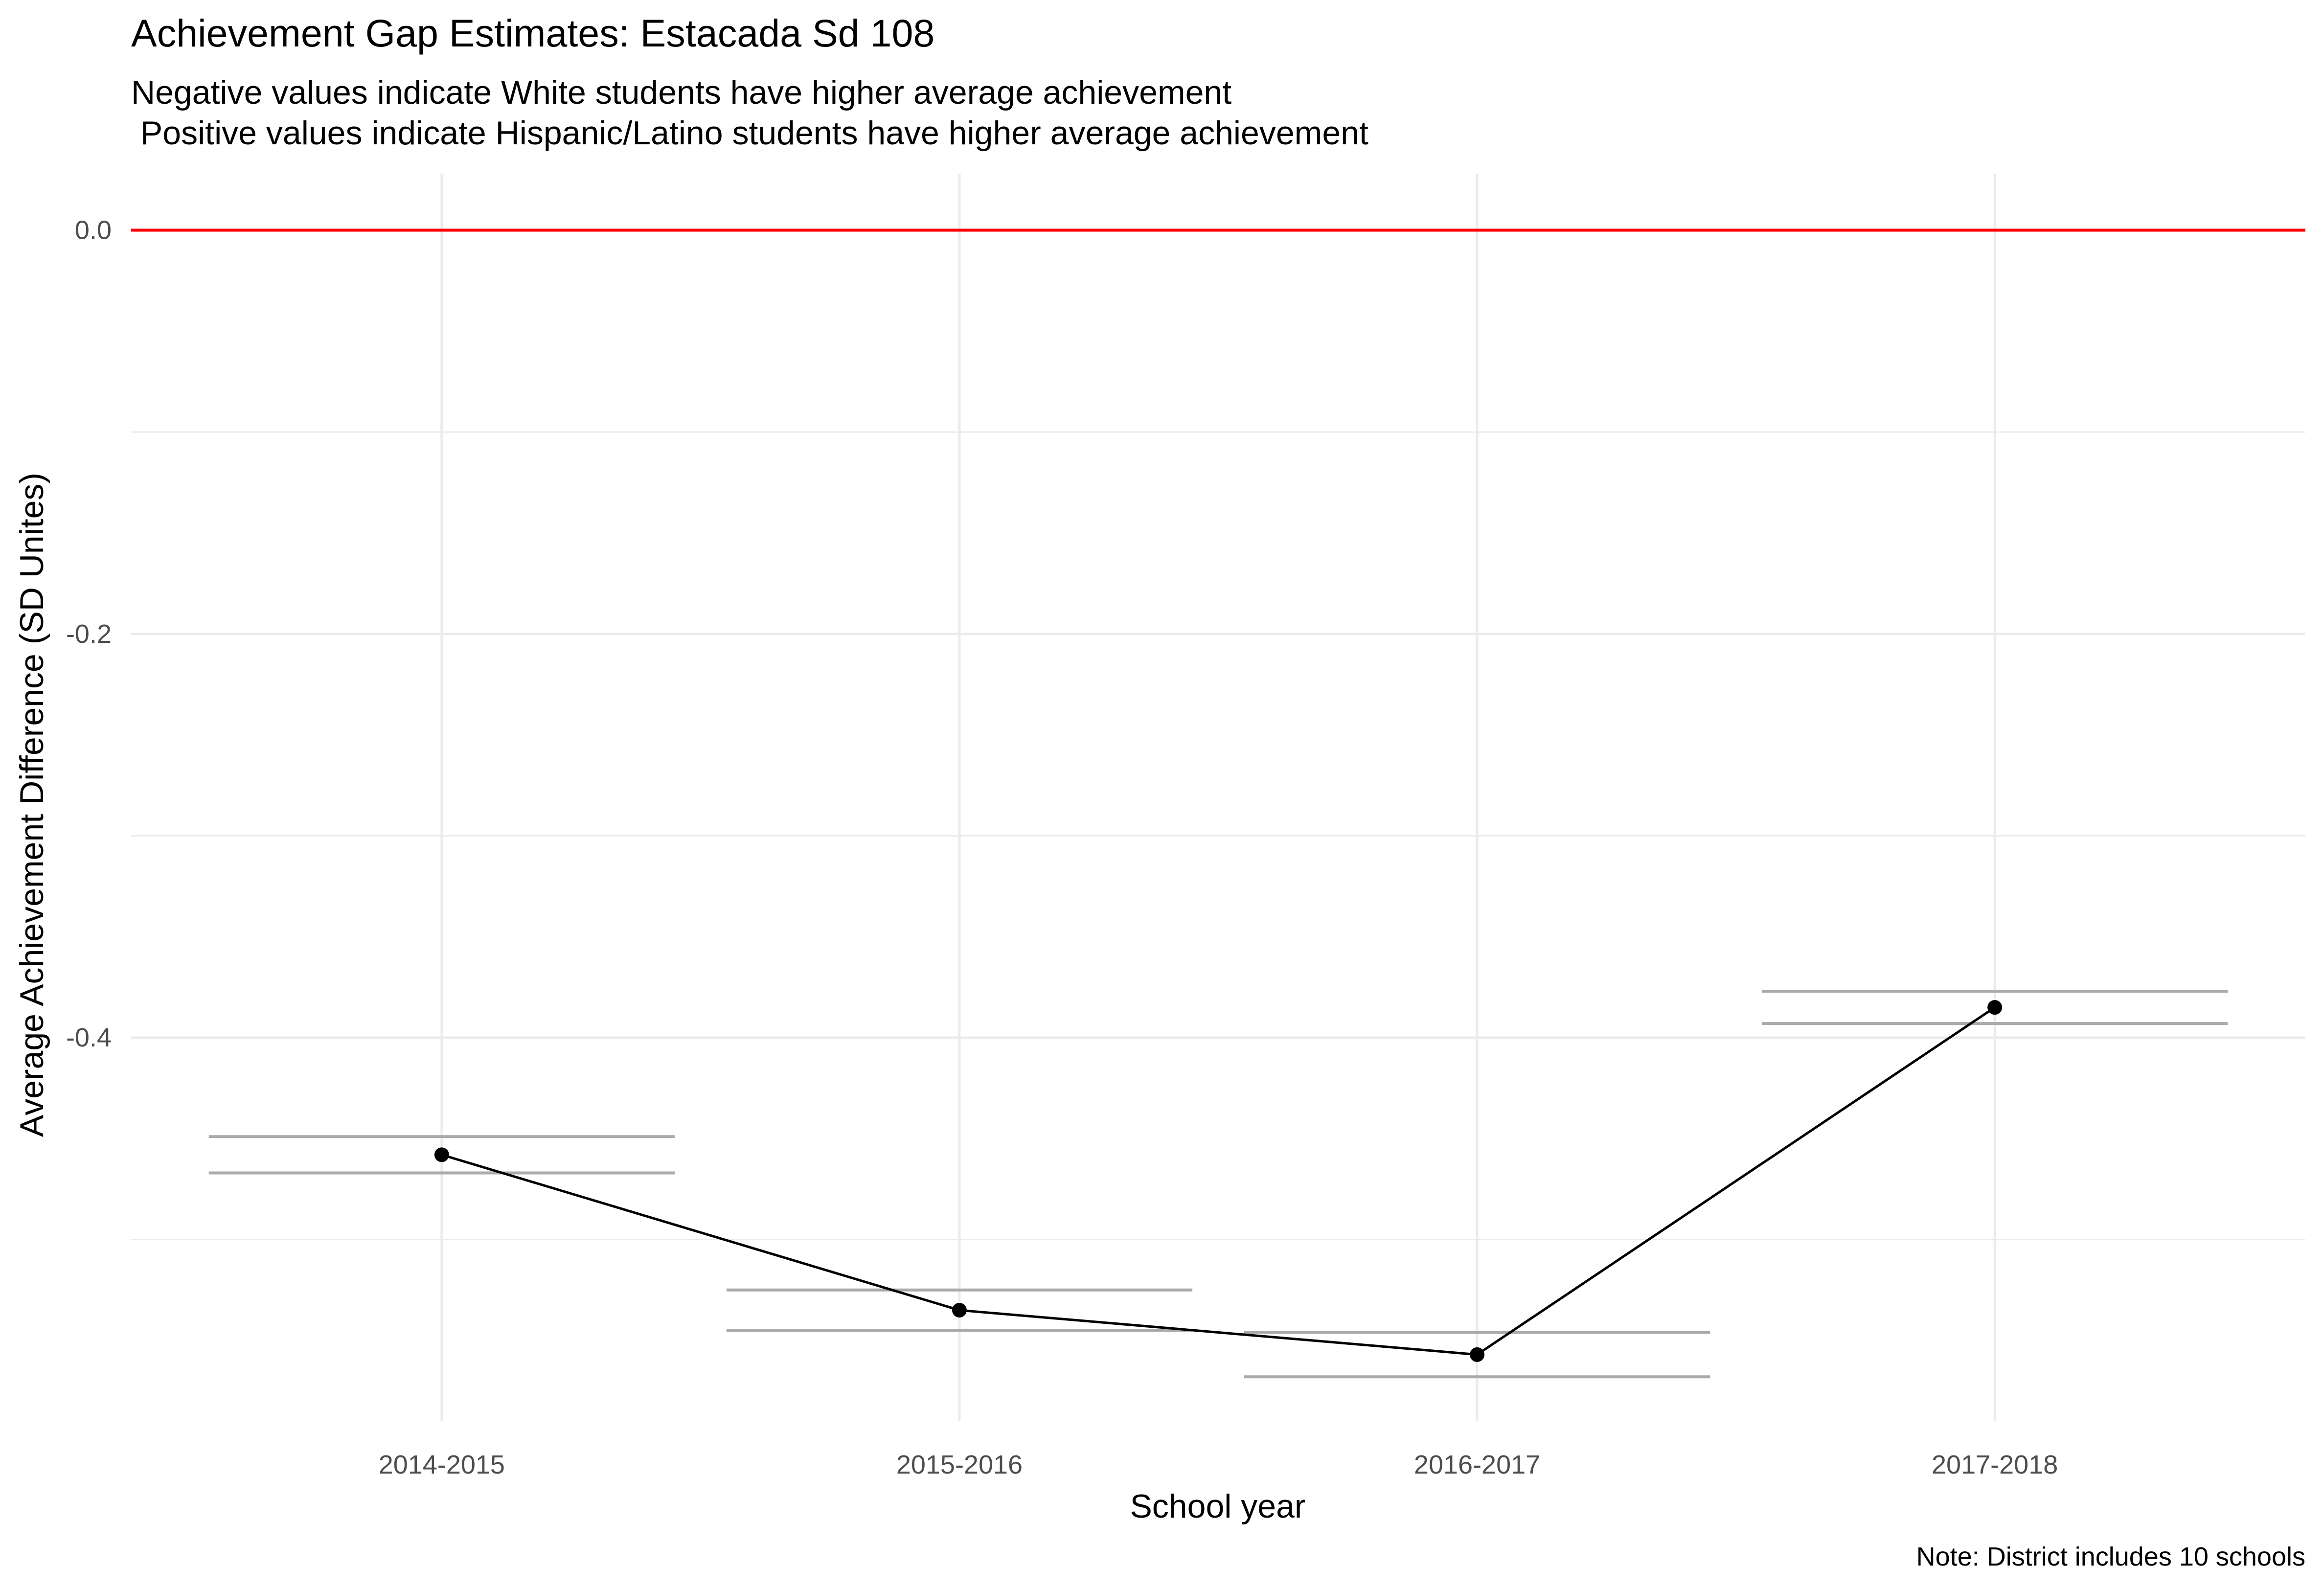 Image resolution: width=2324 pixels, height=1590 pixels. Describe the element at coordinates (93, 231) in the screenshot. I see `y-tick-label: 0.0` at that location.